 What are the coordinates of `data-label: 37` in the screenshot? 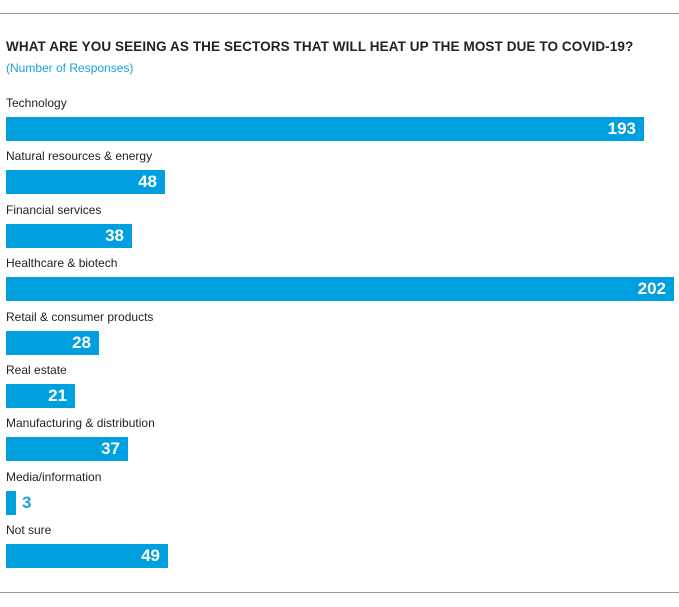 It's located at (110, 448).